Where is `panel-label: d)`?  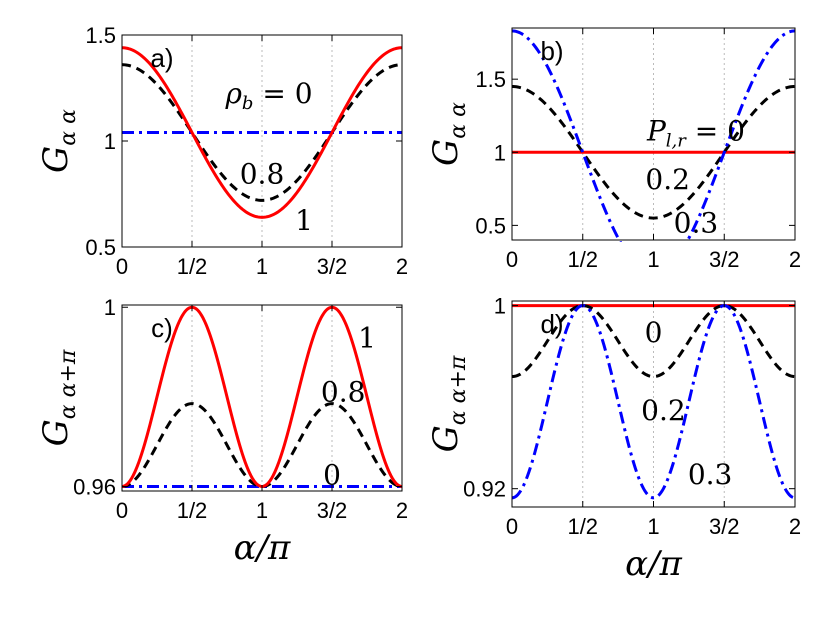
panel-label: d) is located at coordinates (551, 324).